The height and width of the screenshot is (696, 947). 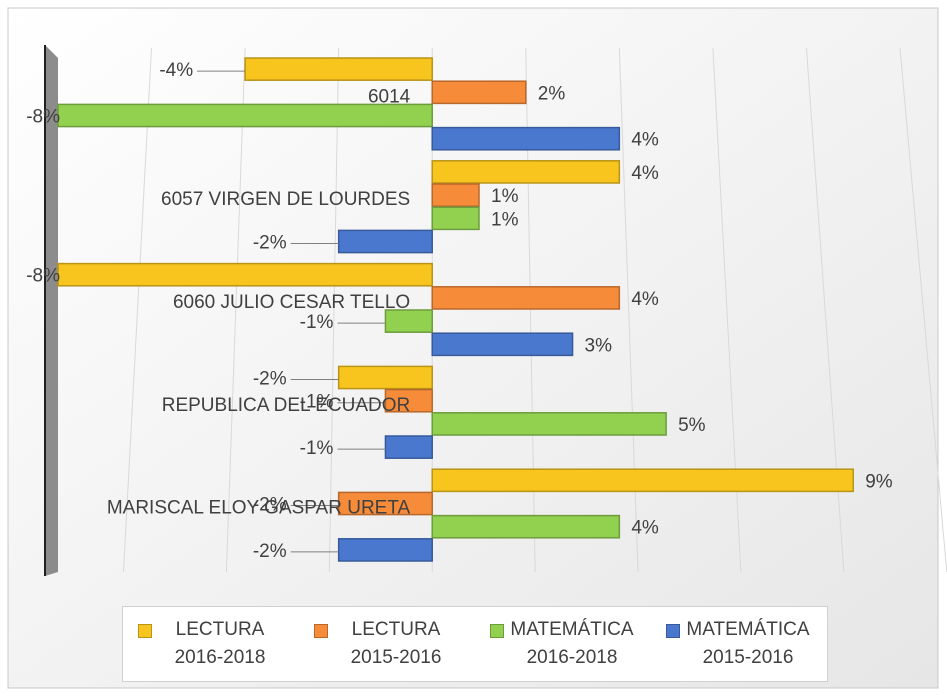 What do you see at coordinates (291, 302) in the screenshot?
I see `category-label: 6060 JULIO CESAR TELLO` at bounding box center [291, 302].